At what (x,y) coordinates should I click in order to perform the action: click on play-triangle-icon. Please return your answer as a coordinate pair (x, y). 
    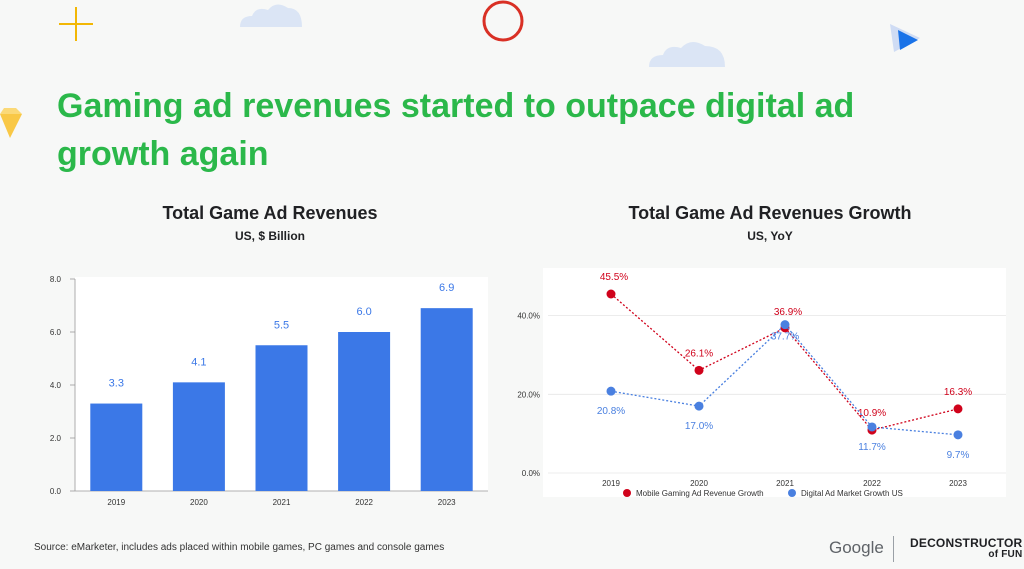
    Looking at the image, I should click on (905, 38).